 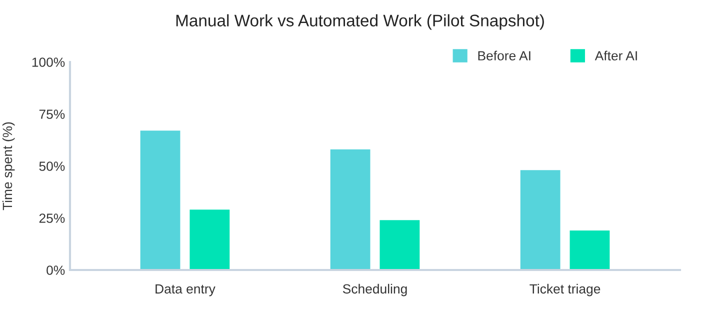 What do you see at coordinates (8, 166) in the screenshot?
I see `y-axis-title: Time spent (%)` at bounding box center [8, 166].